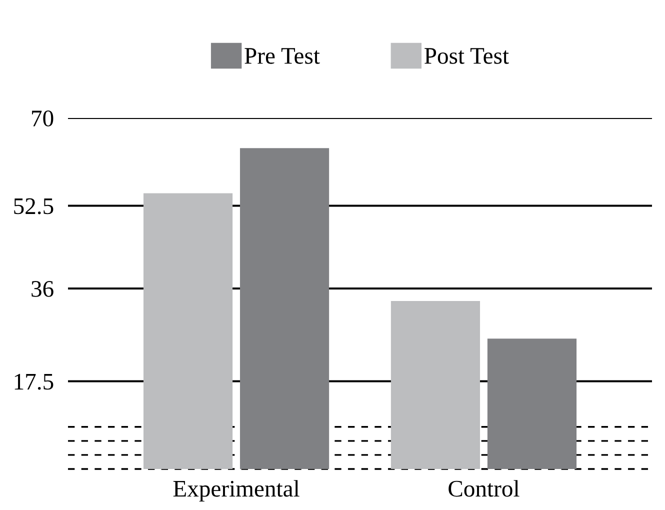 This screenshot has height=510, width=665. What do you see at coordinates (466, 56) in the screenshot?
I see `legend-label: Post Test` at bounding box center [466, 56].